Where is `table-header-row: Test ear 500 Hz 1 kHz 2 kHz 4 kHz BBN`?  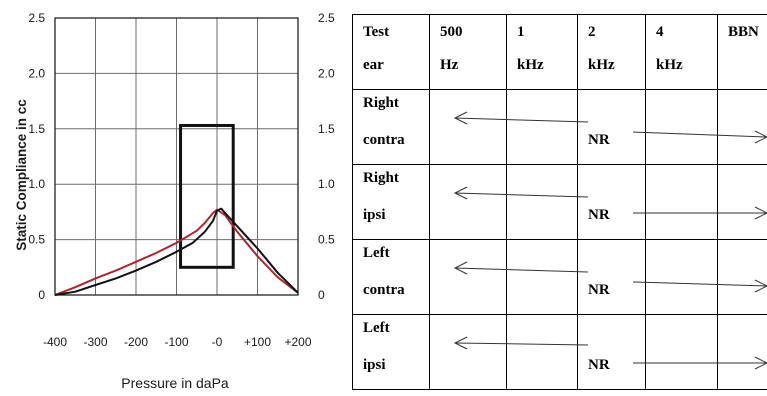 table-header-row: Test ear 500 Hz 1 kHz 2 kHz 4 kHz BBN is located at coordinates (559, 52).